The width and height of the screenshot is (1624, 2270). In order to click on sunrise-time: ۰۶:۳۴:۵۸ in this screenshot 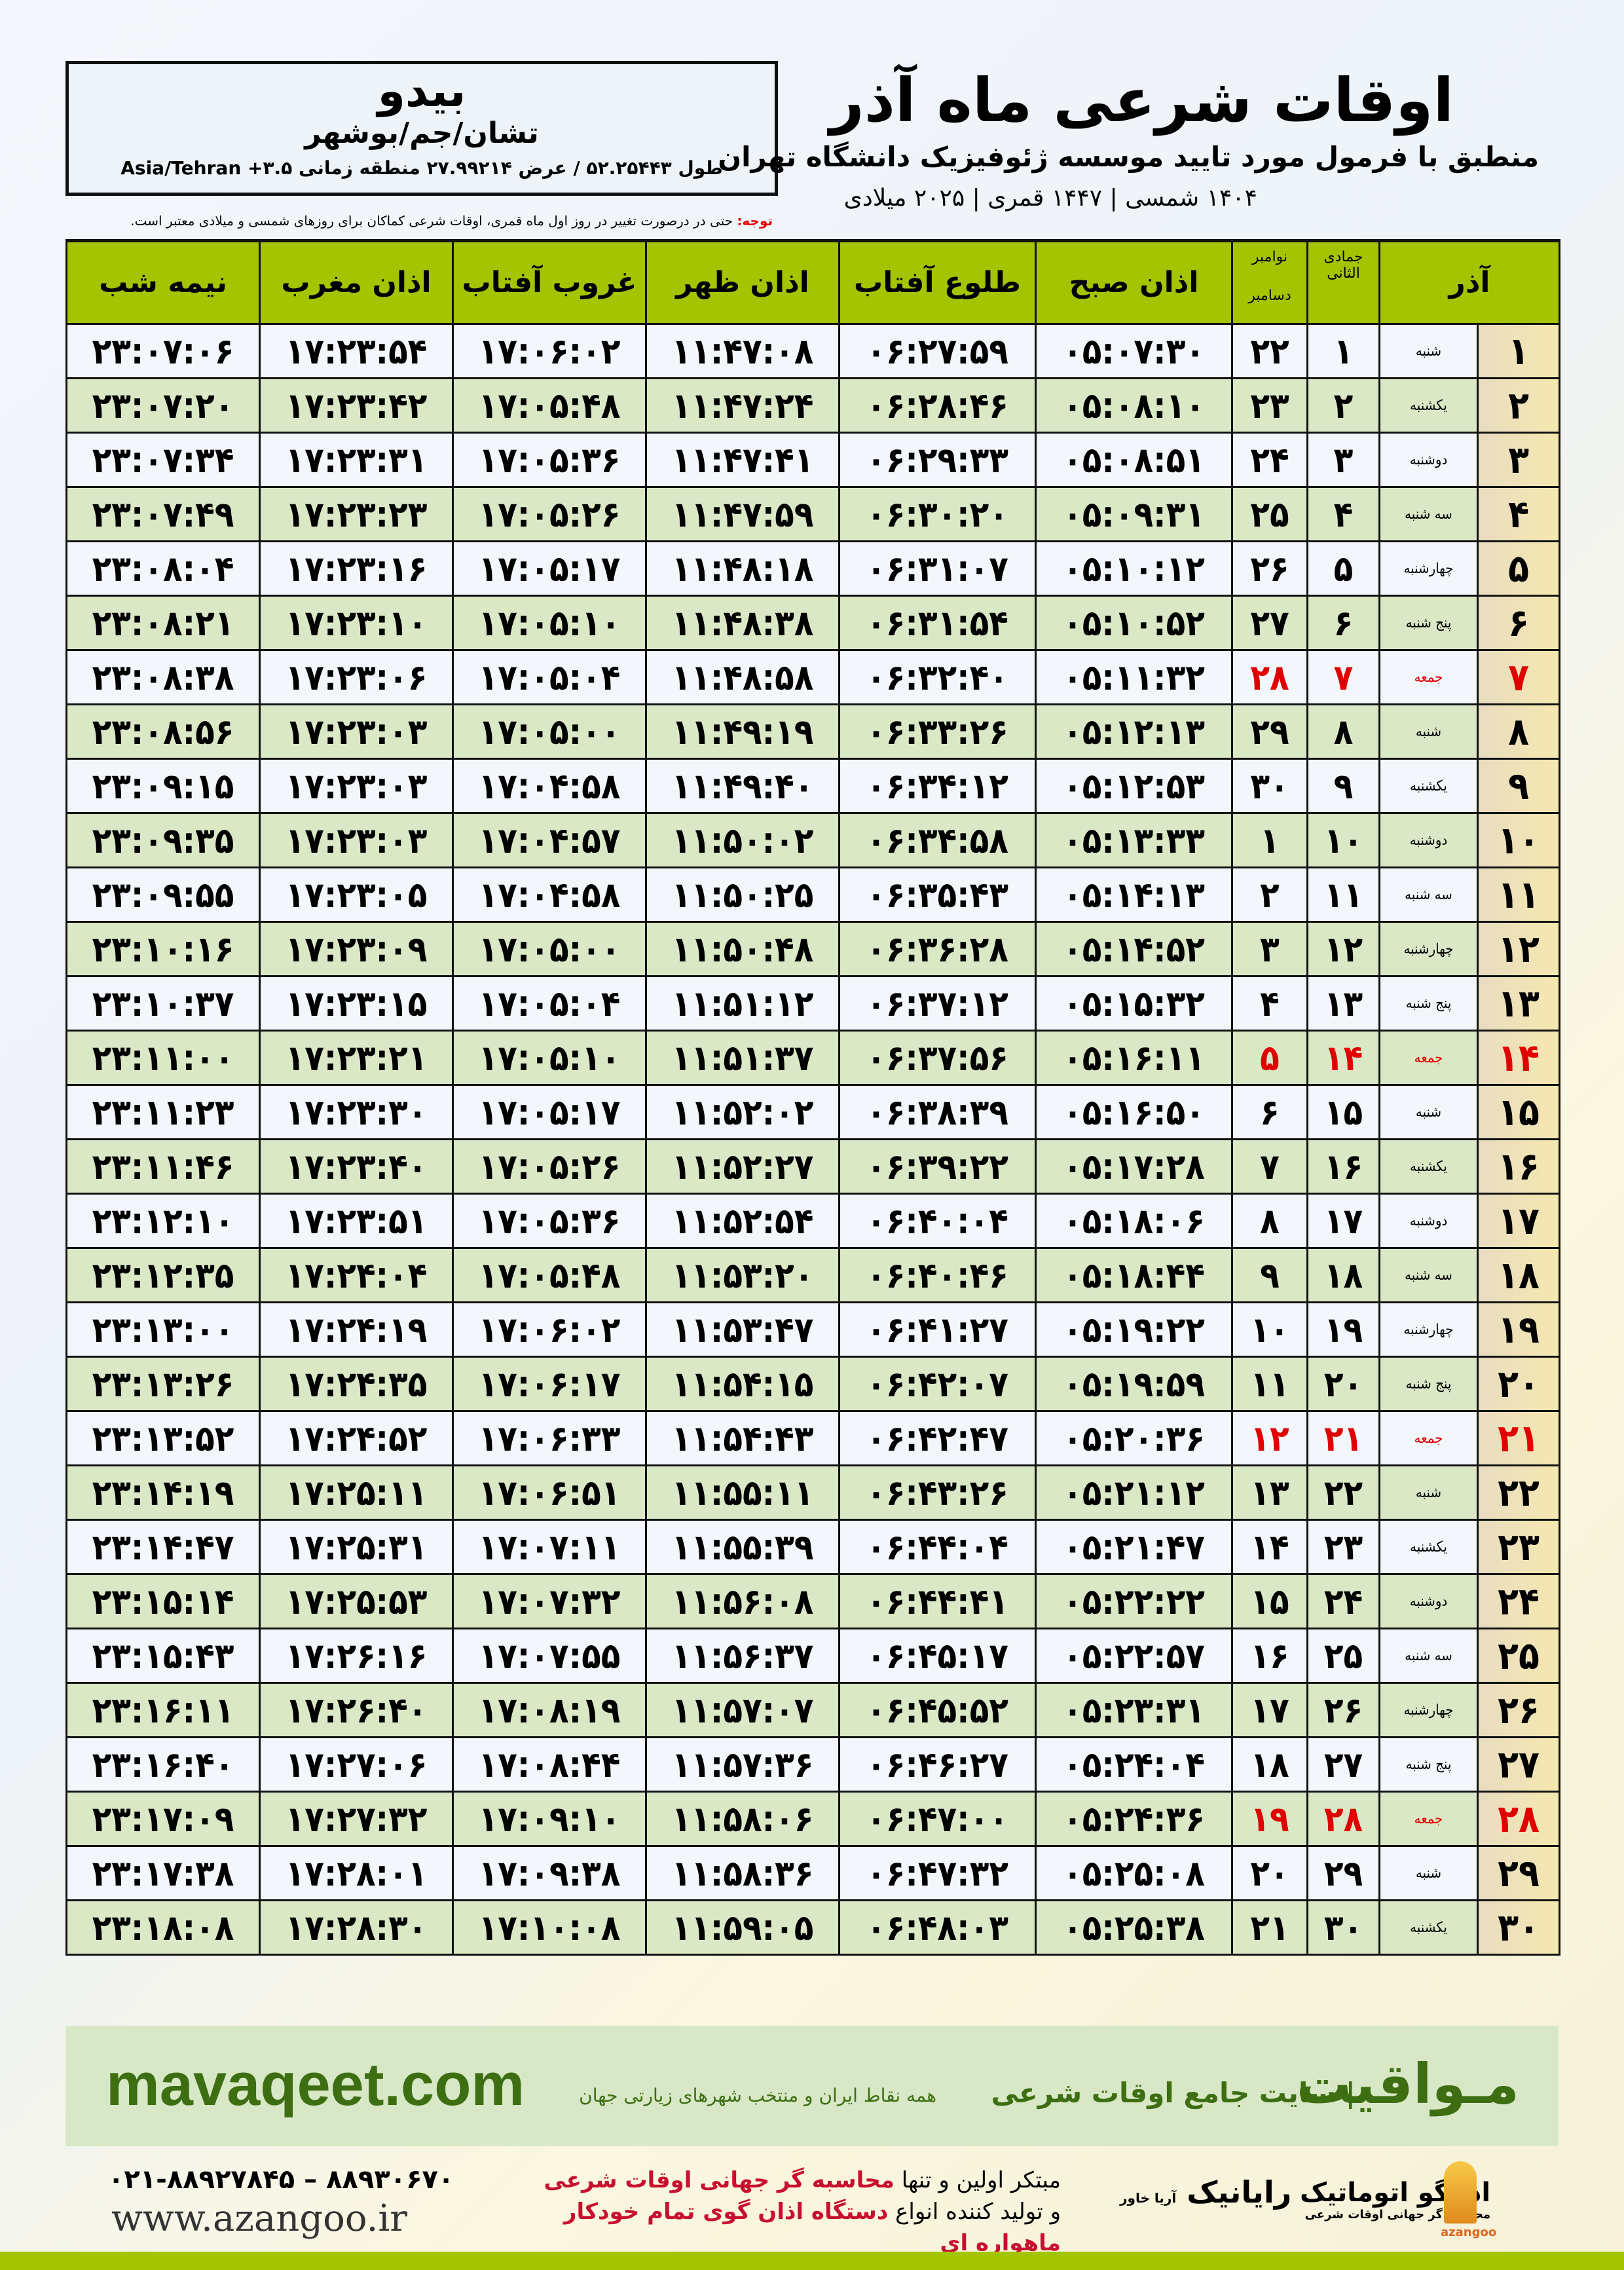, I will do `click(937, 840)`.